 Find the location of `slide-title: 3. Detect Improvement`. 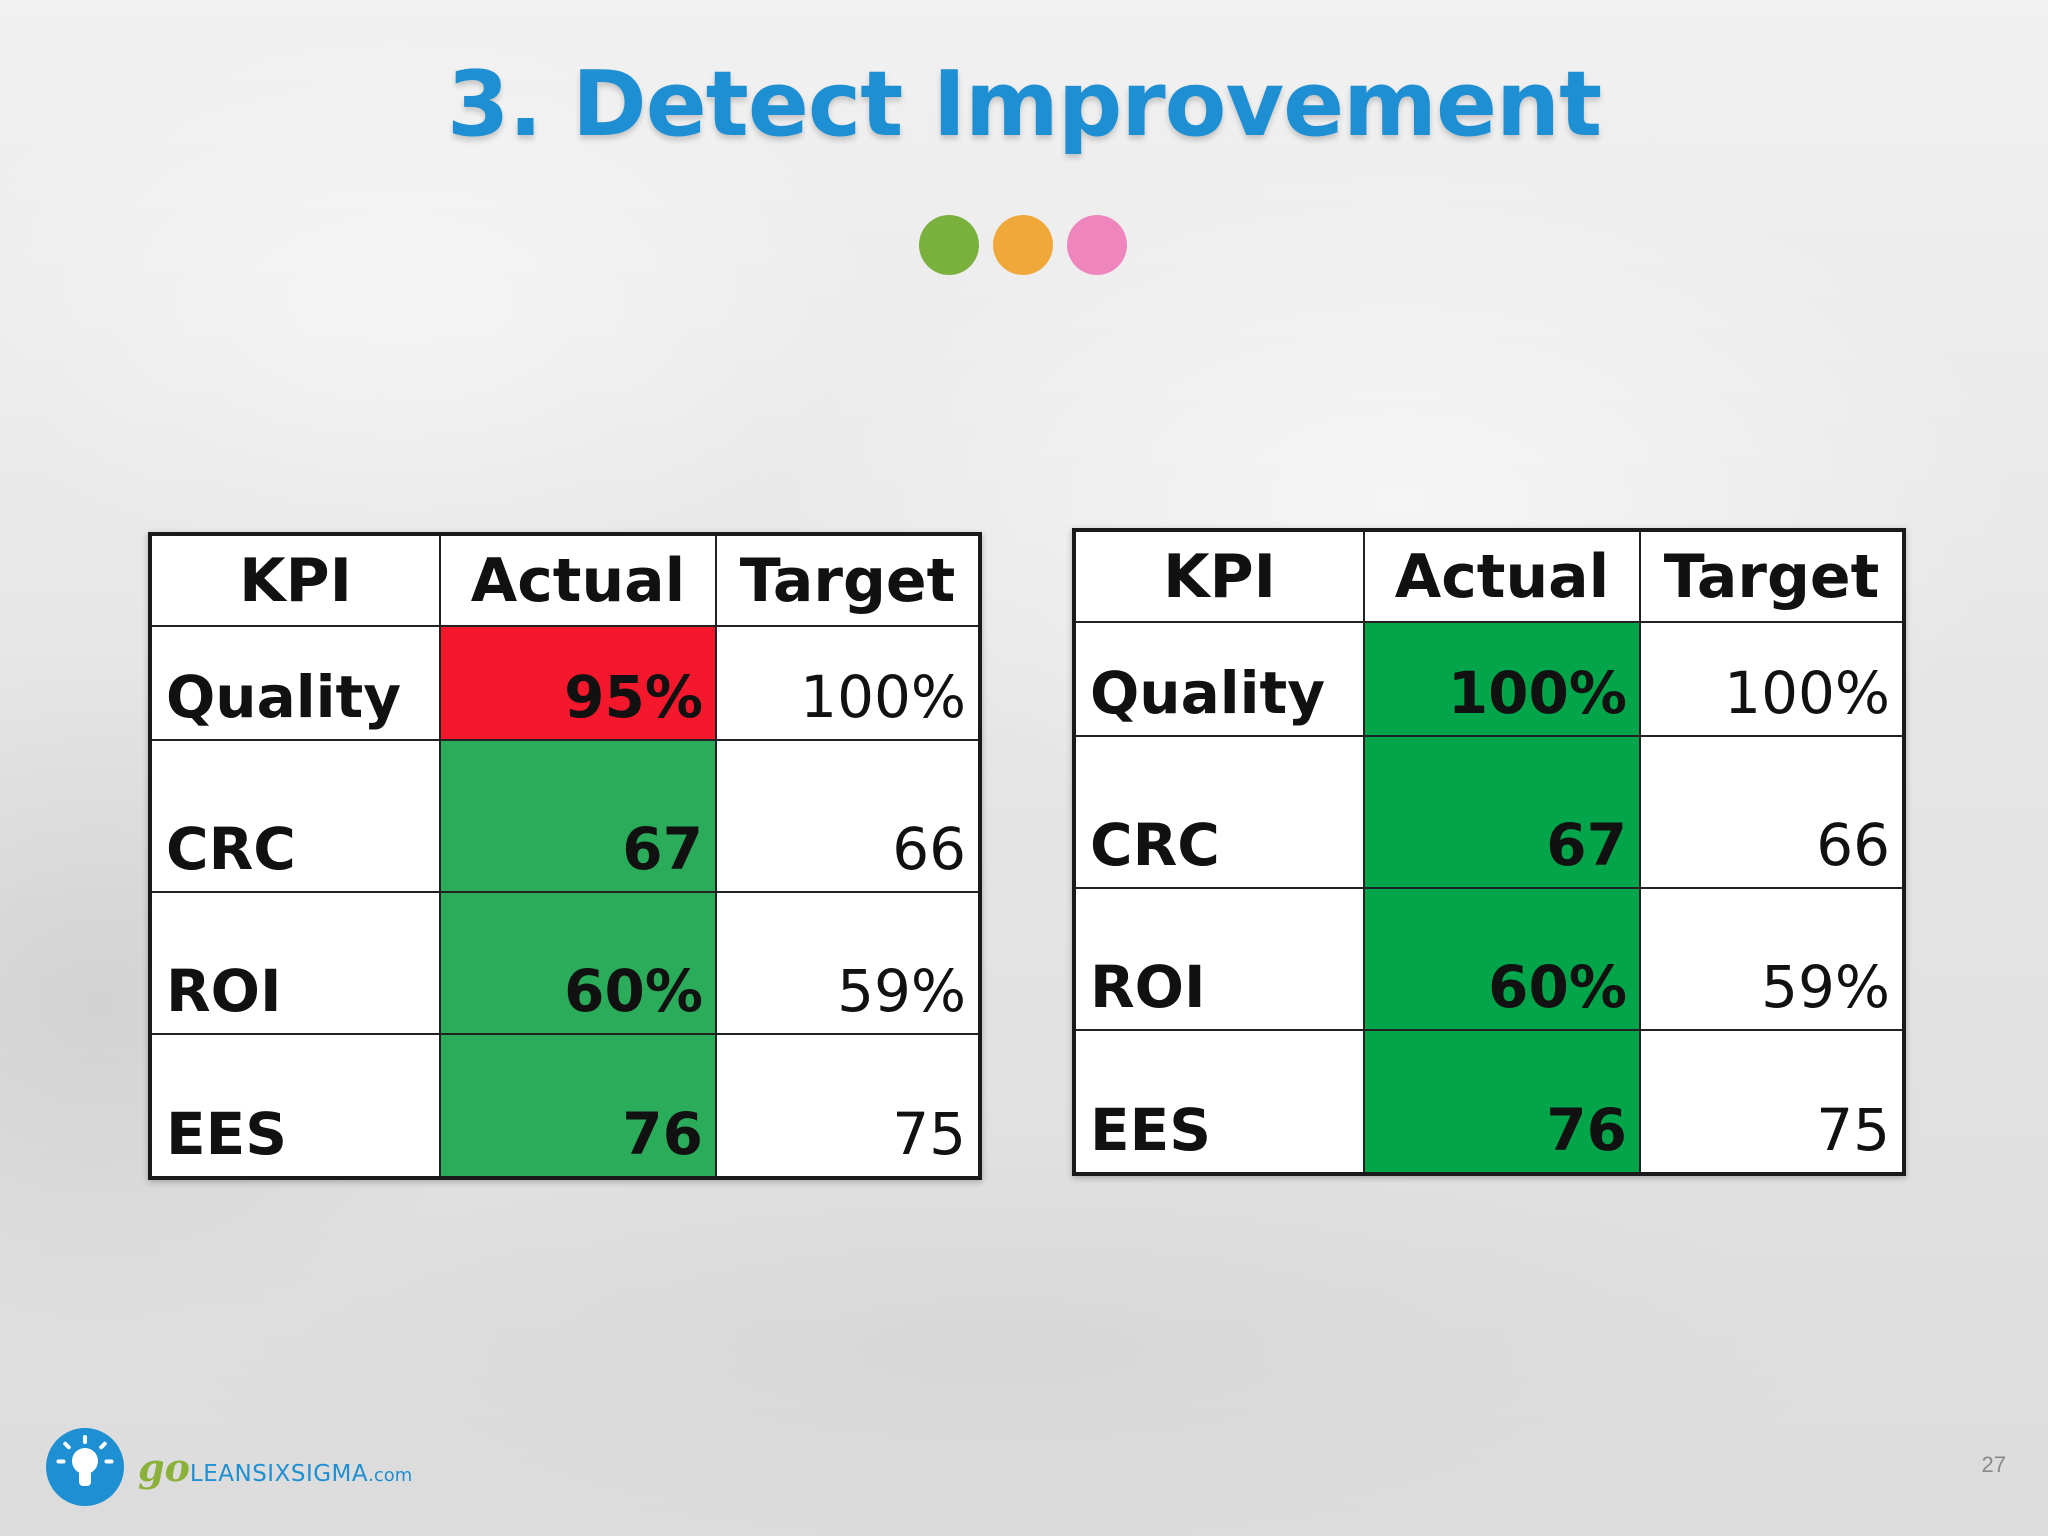

slide-title: 3. Detect Improvement is located at coordinates (1024, 104).